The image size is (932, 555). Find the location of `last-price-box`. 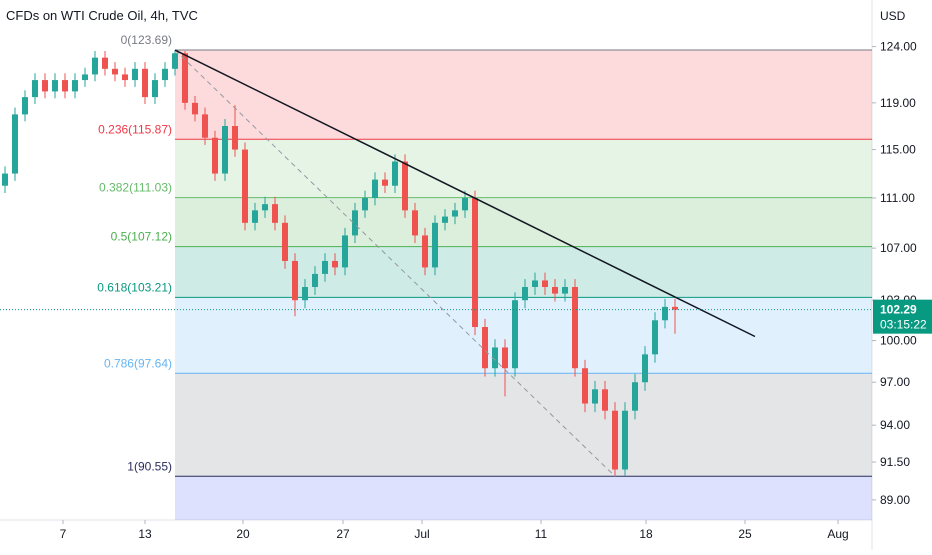

last-price-box is located at coordinates (902, 316).